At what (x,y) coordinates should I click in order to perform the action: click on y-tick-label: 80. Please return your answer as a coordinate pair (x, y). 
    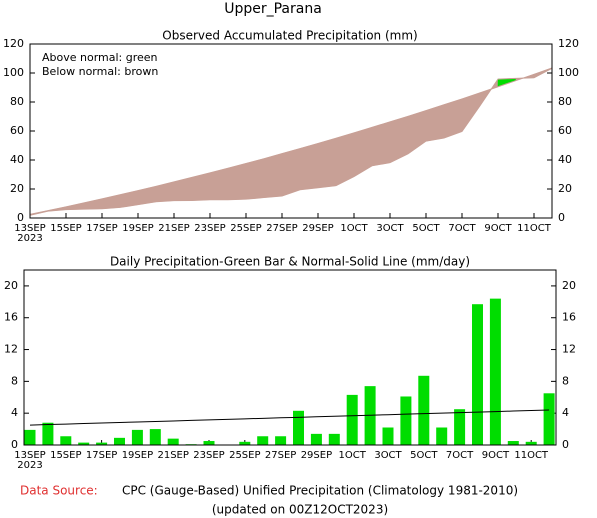
    Looking at the image, I should click on (17, 101).